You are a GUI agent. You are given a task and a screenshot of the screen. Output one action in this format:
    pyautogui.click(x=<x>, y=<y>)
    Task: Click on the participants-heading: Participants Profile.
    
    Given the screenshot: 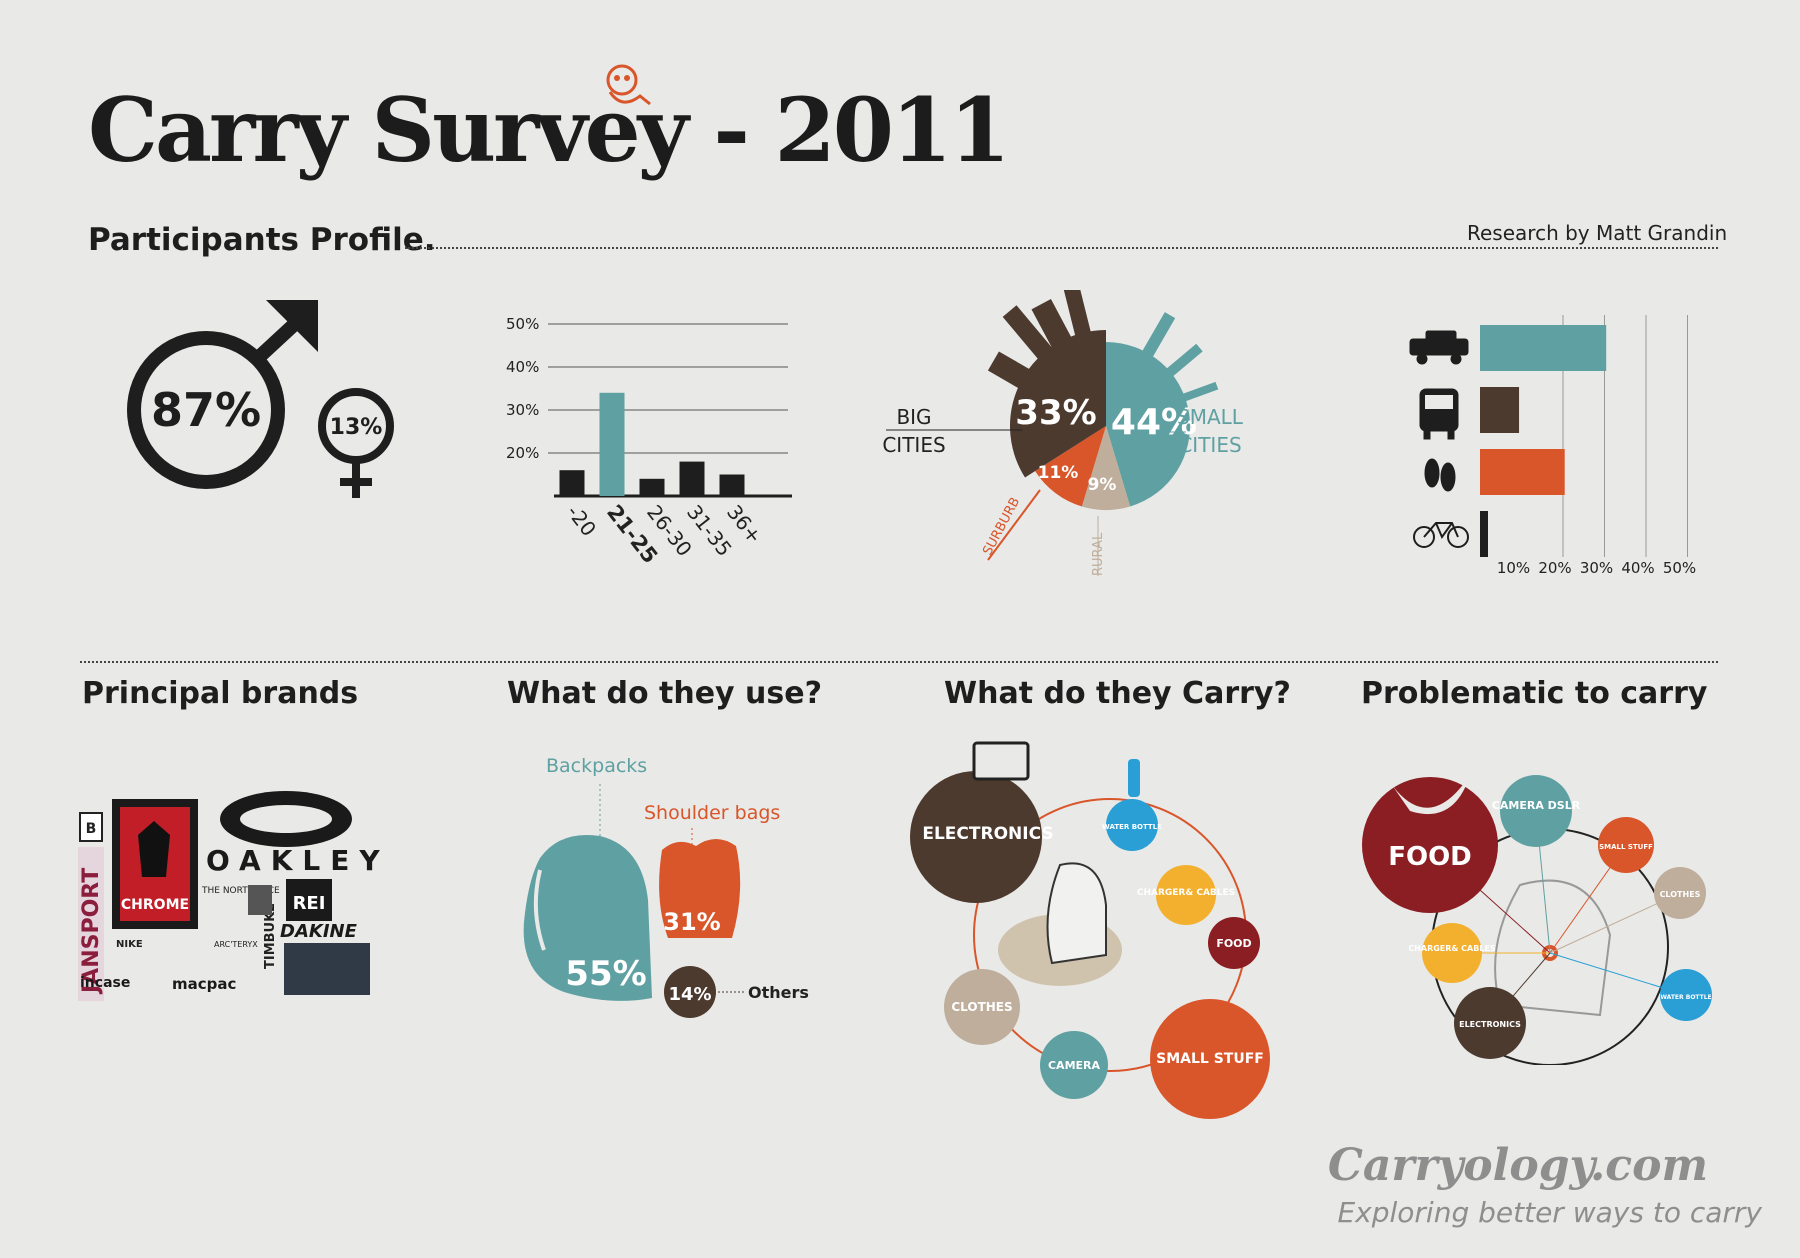 What is the action you would take?
    pyautogui.click(x=262, y=240)
    